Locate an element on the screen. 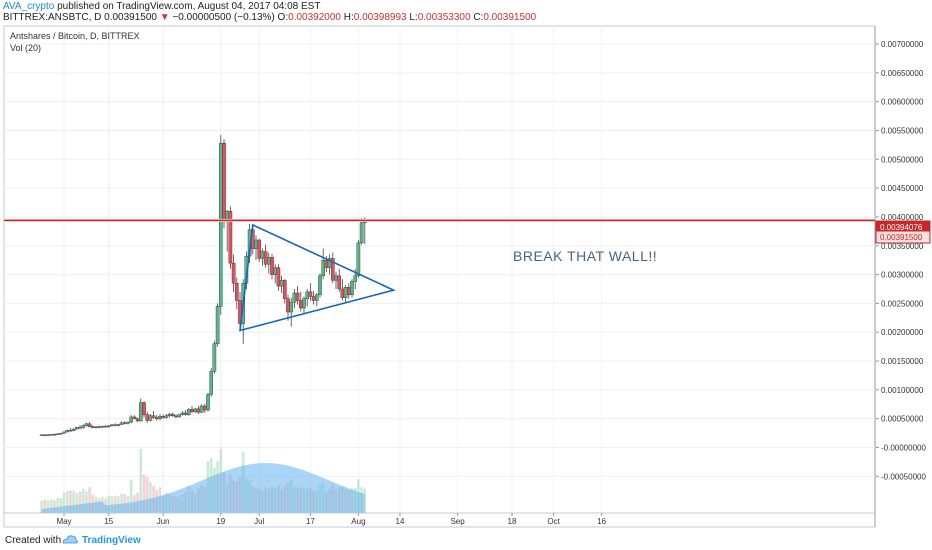 This screenshot has width=932, height=550. author-link: AVA_crypto is located at coordinates (29, 6).